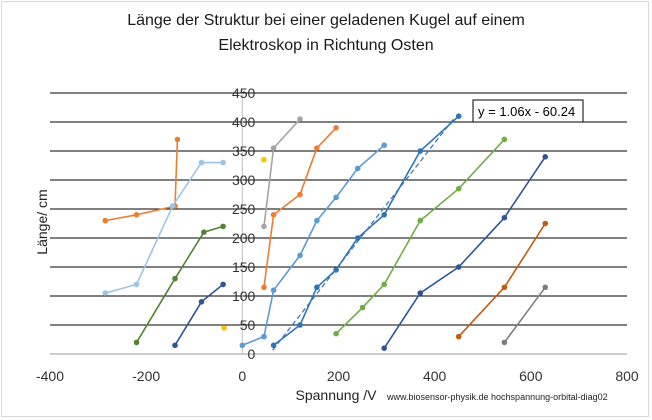  I want to click on x-tick-label: 0, so click(242, 376).